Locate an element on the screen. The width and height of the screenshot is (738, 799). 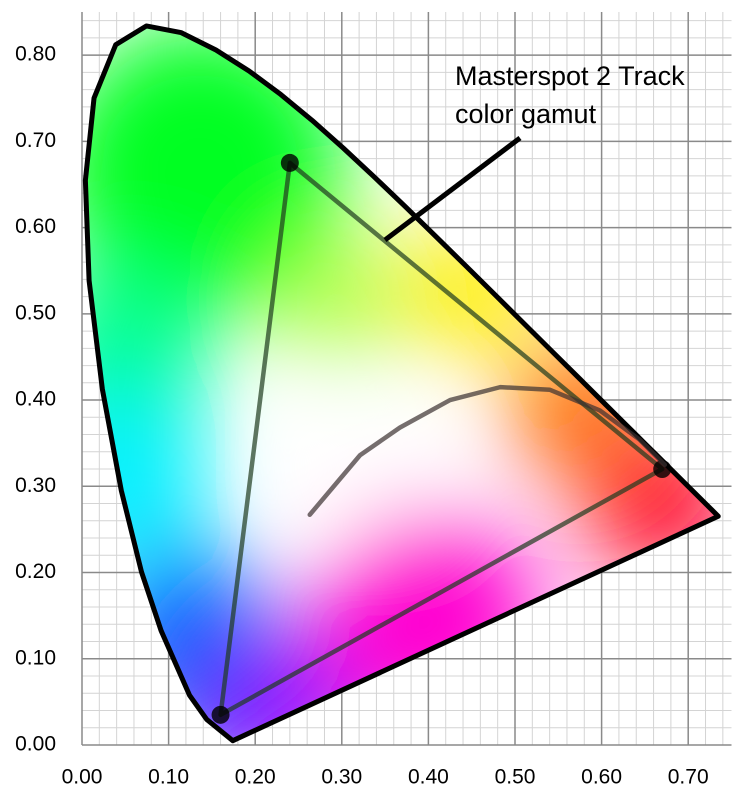
series-line is located at coordinates (487, 451).